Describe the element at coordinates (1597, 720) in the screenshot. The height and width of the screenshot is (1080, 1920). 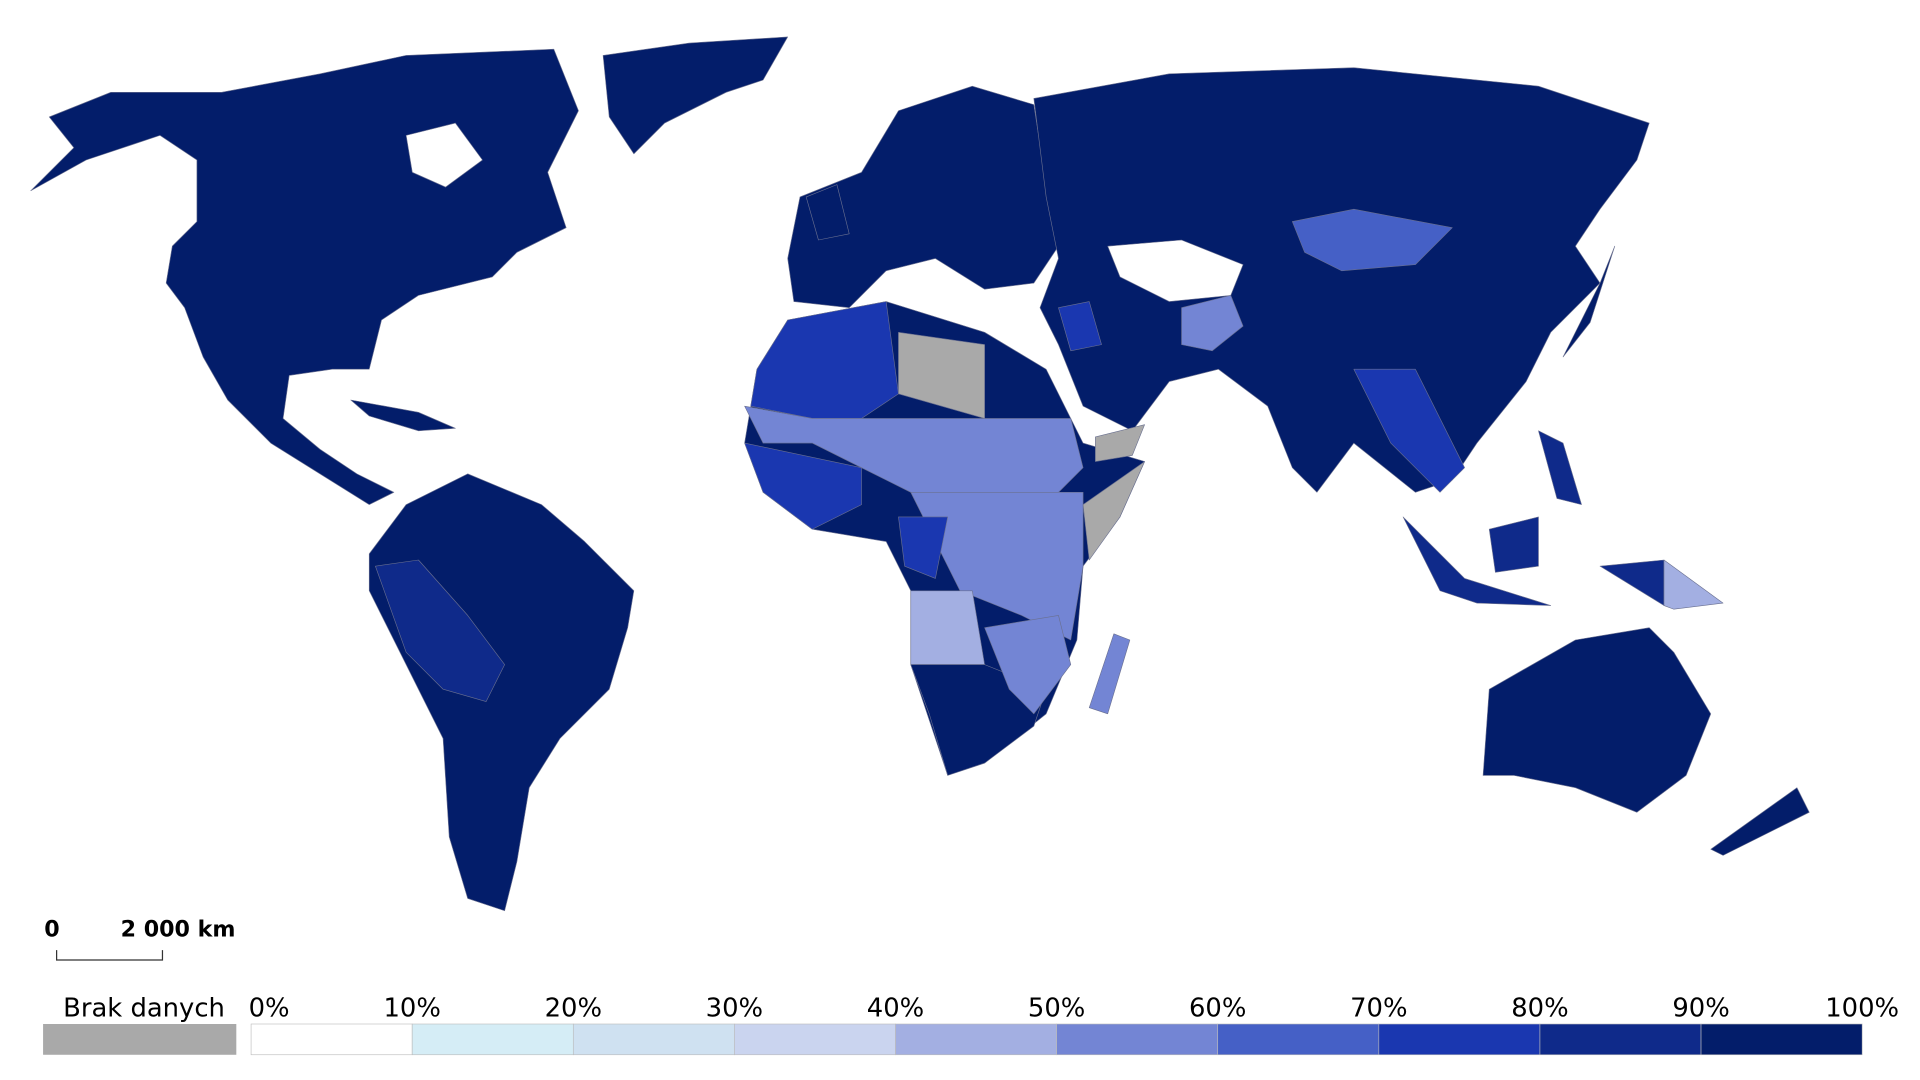
I see `australia` at that location.